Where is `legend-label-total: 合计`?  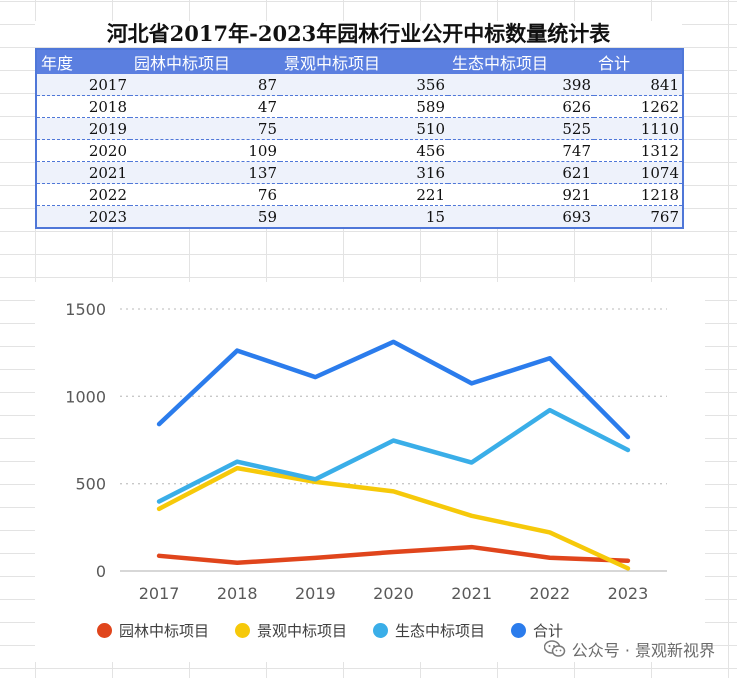 legend-label-total: 合计 is located at coordinates (548, 631).